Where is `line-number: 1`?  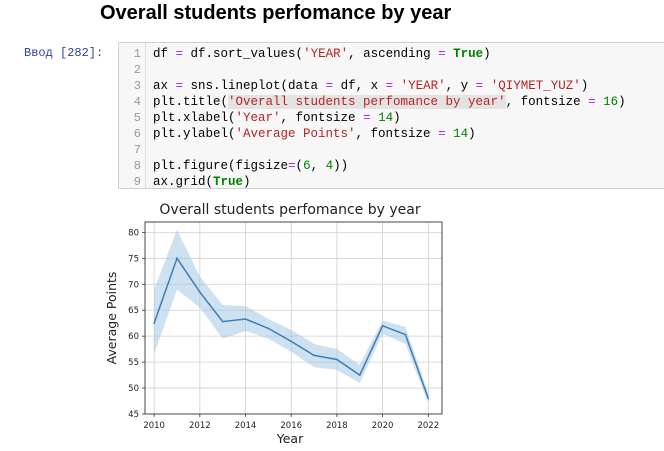 line-number: 1 is located at coordinates (137, 54).